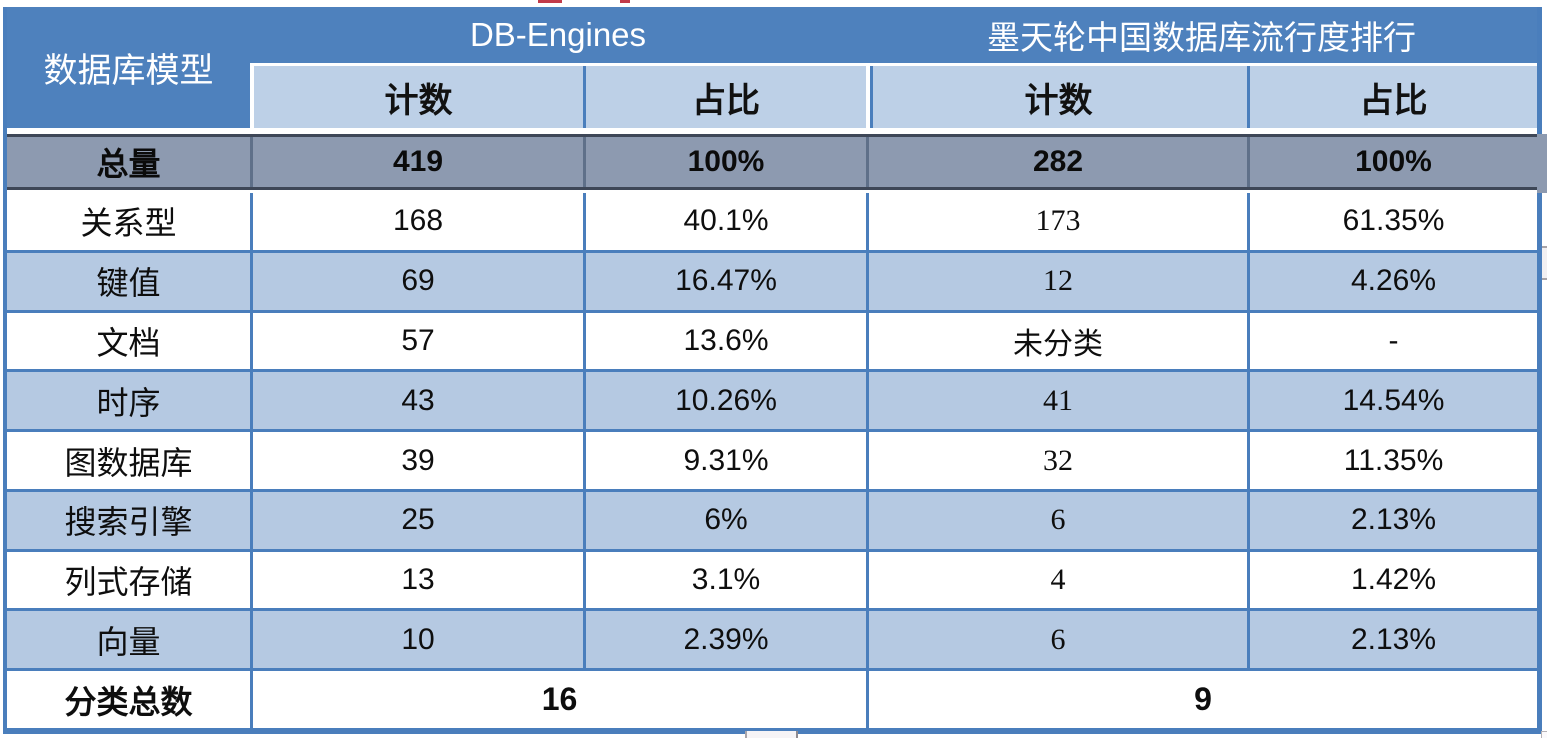  I want to click on table-row: 图数据库 39 9.31% 32 11.35%, so click(772, 459).